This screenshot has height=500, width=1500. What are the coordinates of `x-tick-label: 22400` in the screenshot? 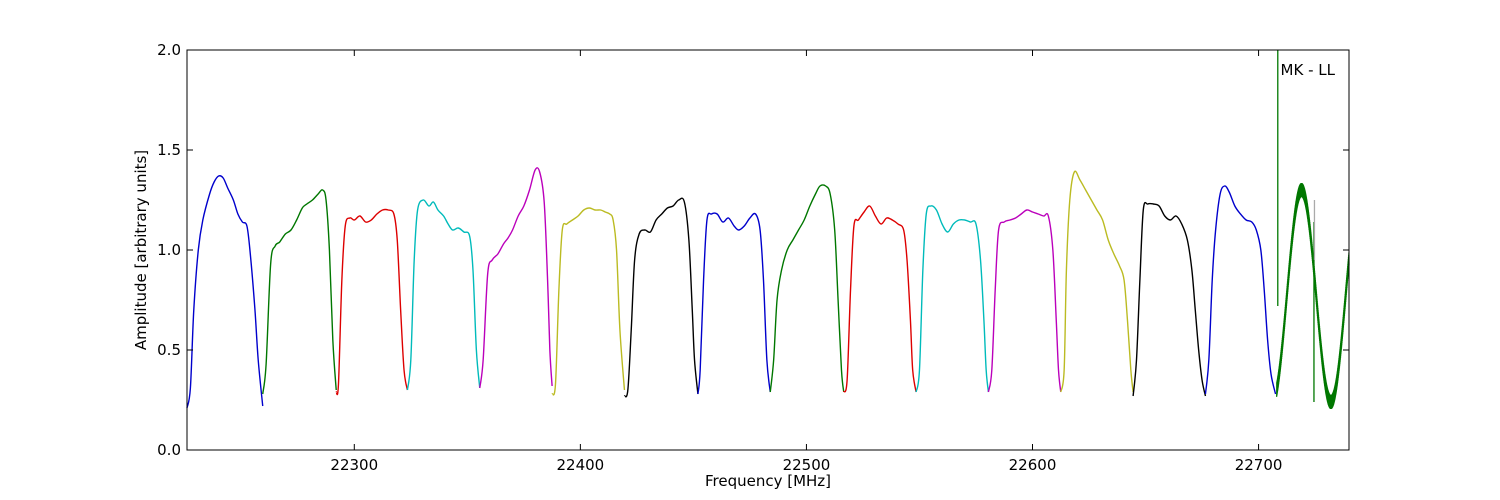 It's located at (581, 465).